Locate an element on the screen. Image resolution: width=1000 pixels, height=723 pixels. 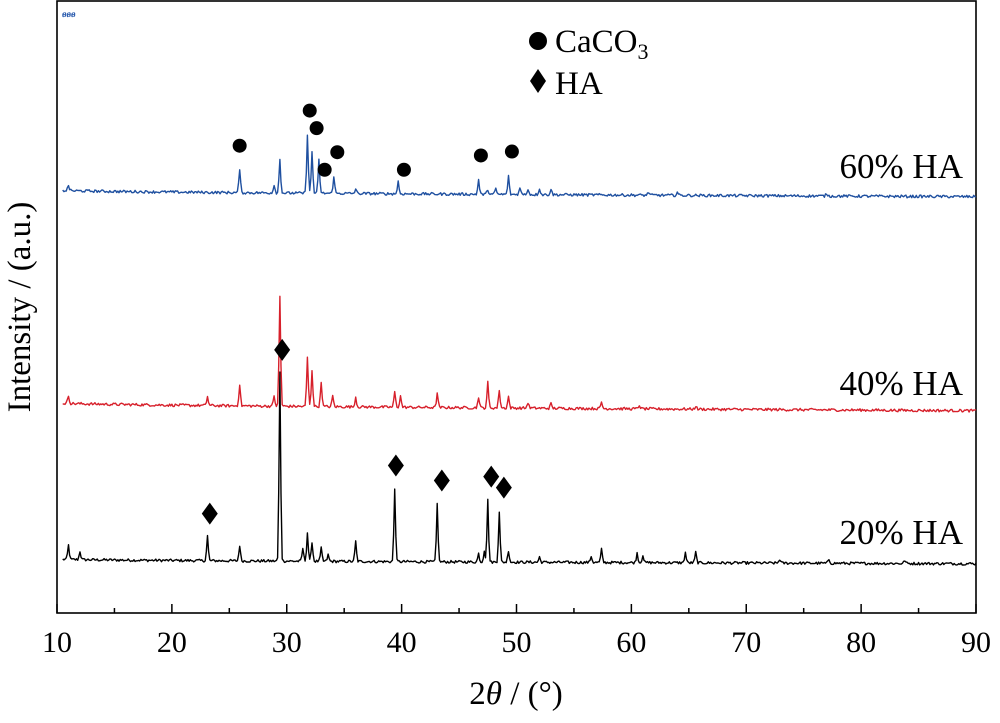
legend-diamond-marker is located at coordinates (538, 81).